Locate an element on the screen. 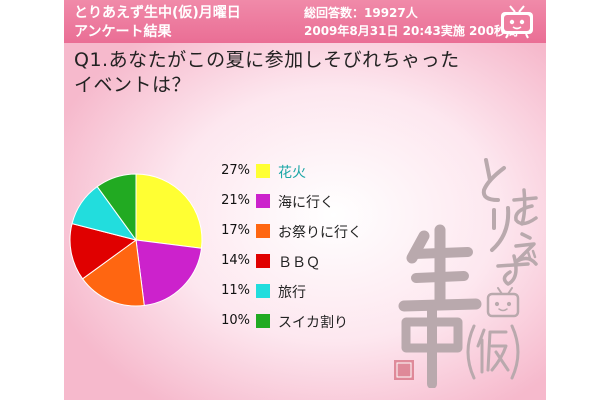 This screenshot has width=610, height=400. legend-item: 21% 海に行く is located at coordinates (312, 202).